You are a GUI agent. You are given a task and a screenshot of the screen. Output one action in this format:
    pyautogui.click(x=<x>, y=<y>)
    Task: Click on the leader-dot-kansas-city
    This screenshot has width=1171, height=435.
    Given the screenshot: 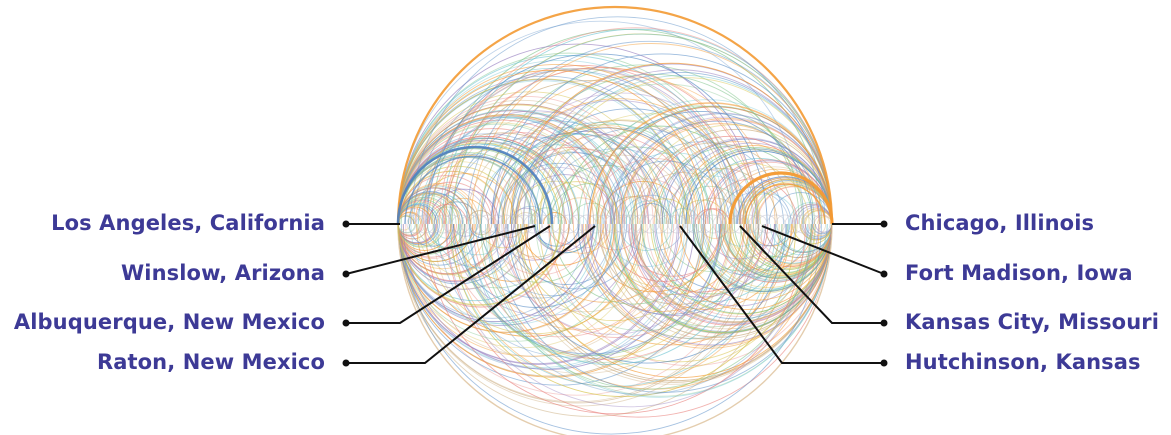 What is the action you would take?
    pyautogui.click(x=884, y=323)
    